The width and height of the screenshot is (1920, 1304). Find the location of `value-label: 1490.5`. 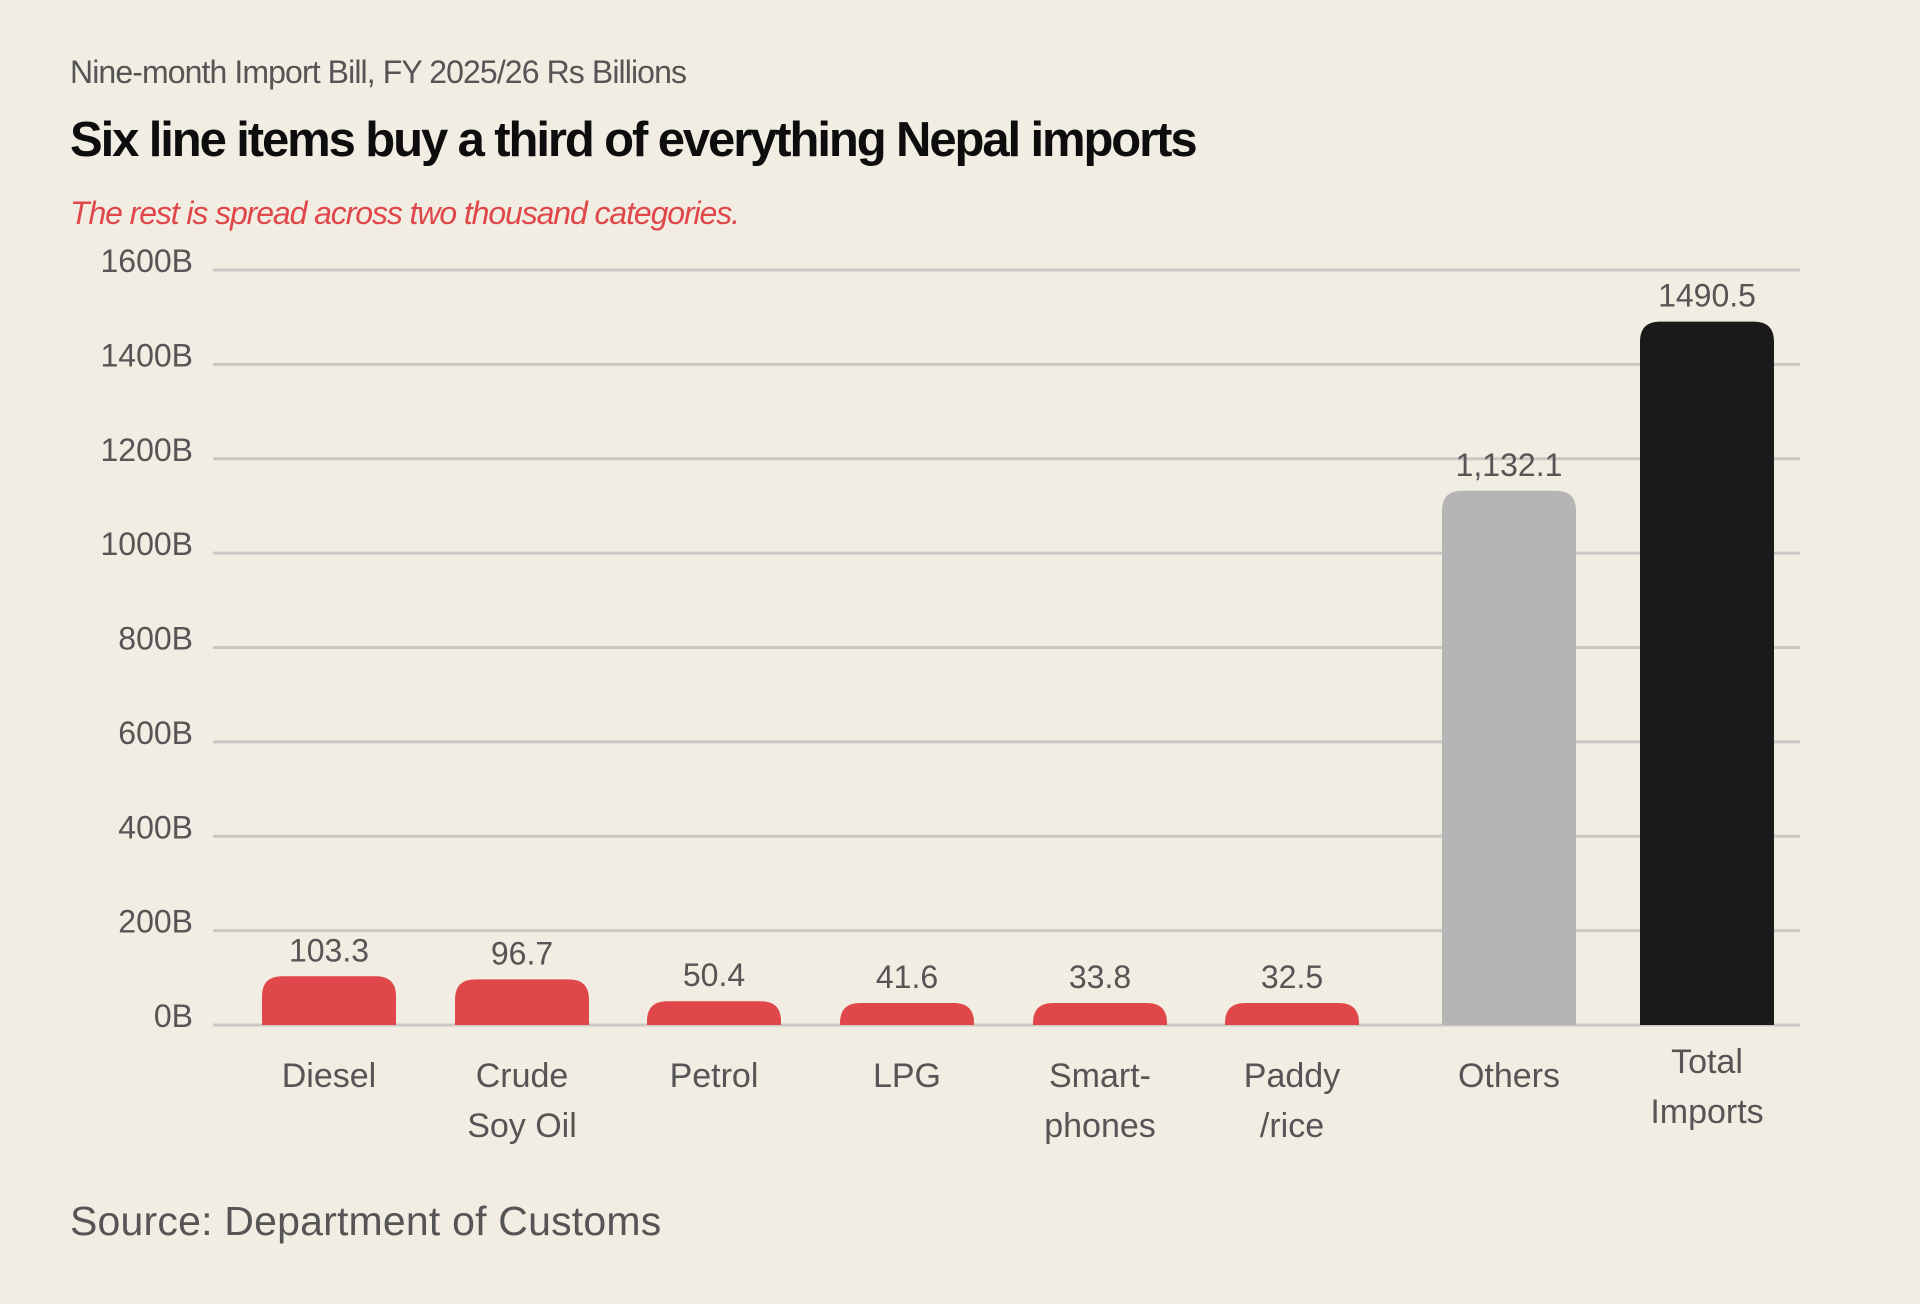

value-label: 1490.5 is located at coordinates (1707, 296).